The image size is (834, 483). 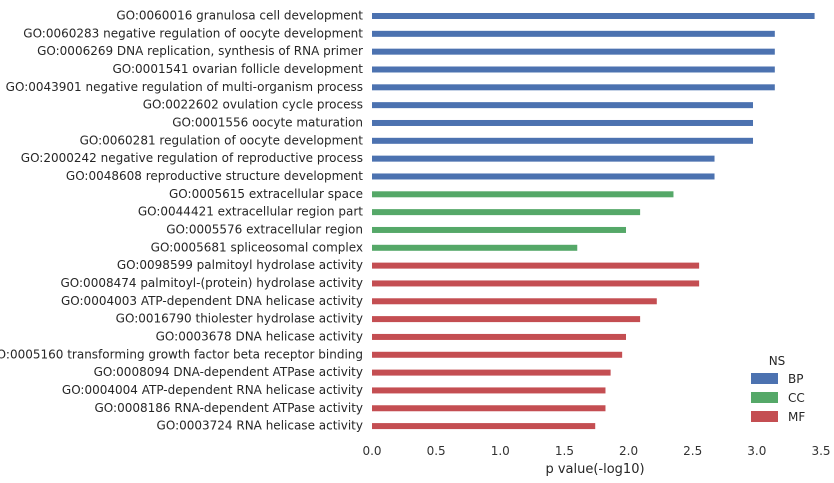 What do you see at coordinates (777, 361) in the screenshot?
I see `legend-title: NS` at bounding box center [777, 361].